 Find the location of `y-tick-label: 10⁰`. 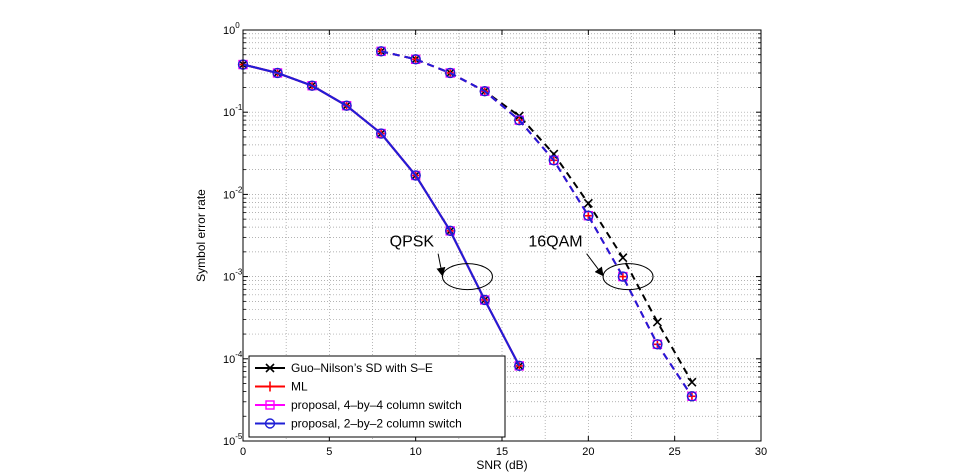

y-tick-label: 10⁰ is located at coordinates (231, 29).